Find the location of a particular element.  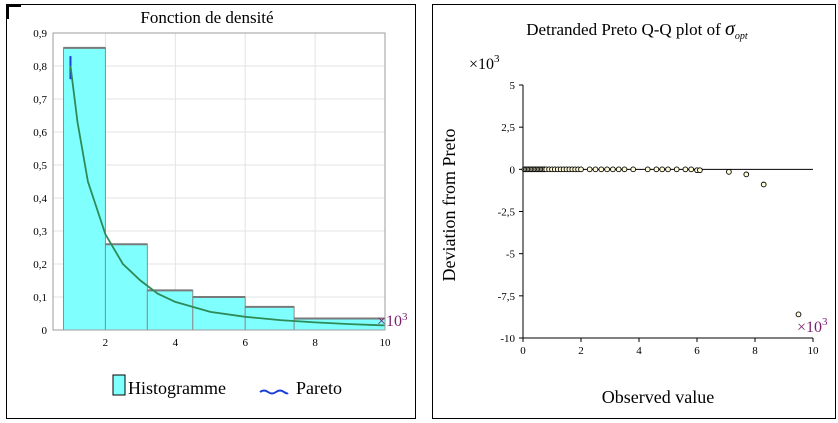

y-tick-label: 0,5 is located at coordinates (40, 166).